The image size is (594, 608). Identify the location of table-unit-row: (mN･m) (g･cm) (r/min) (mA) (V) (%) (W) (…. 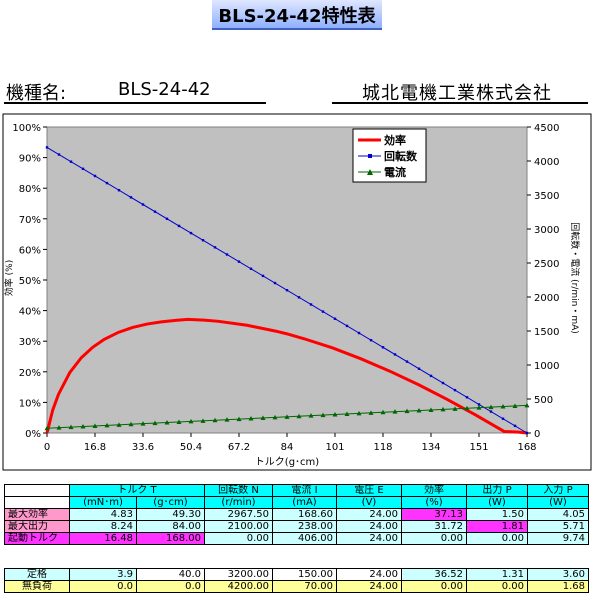
(296, 502).